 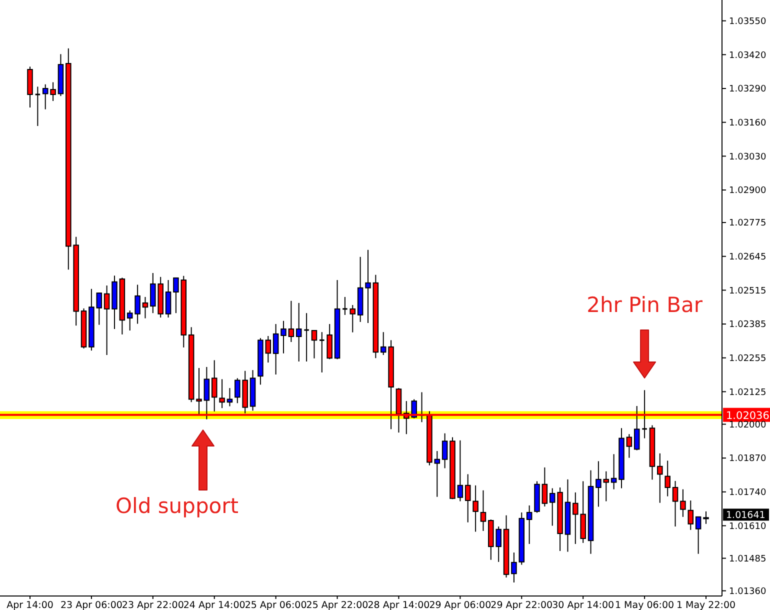 I want to click on y-tick-label: 1.03290, so click(x=747, y=89).